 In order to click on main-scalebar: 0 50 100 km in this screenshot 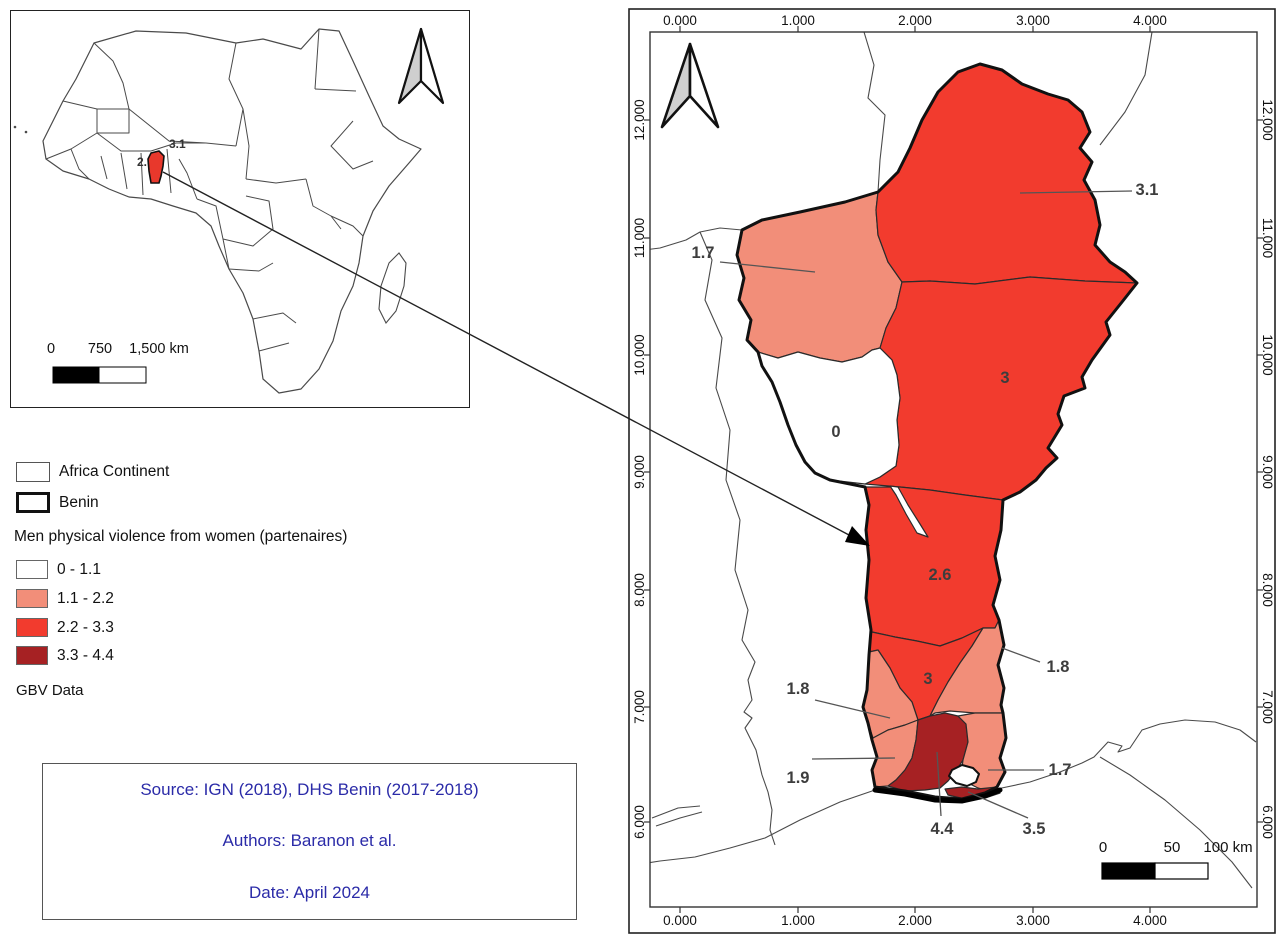, I will do `click(1176, 859)`.